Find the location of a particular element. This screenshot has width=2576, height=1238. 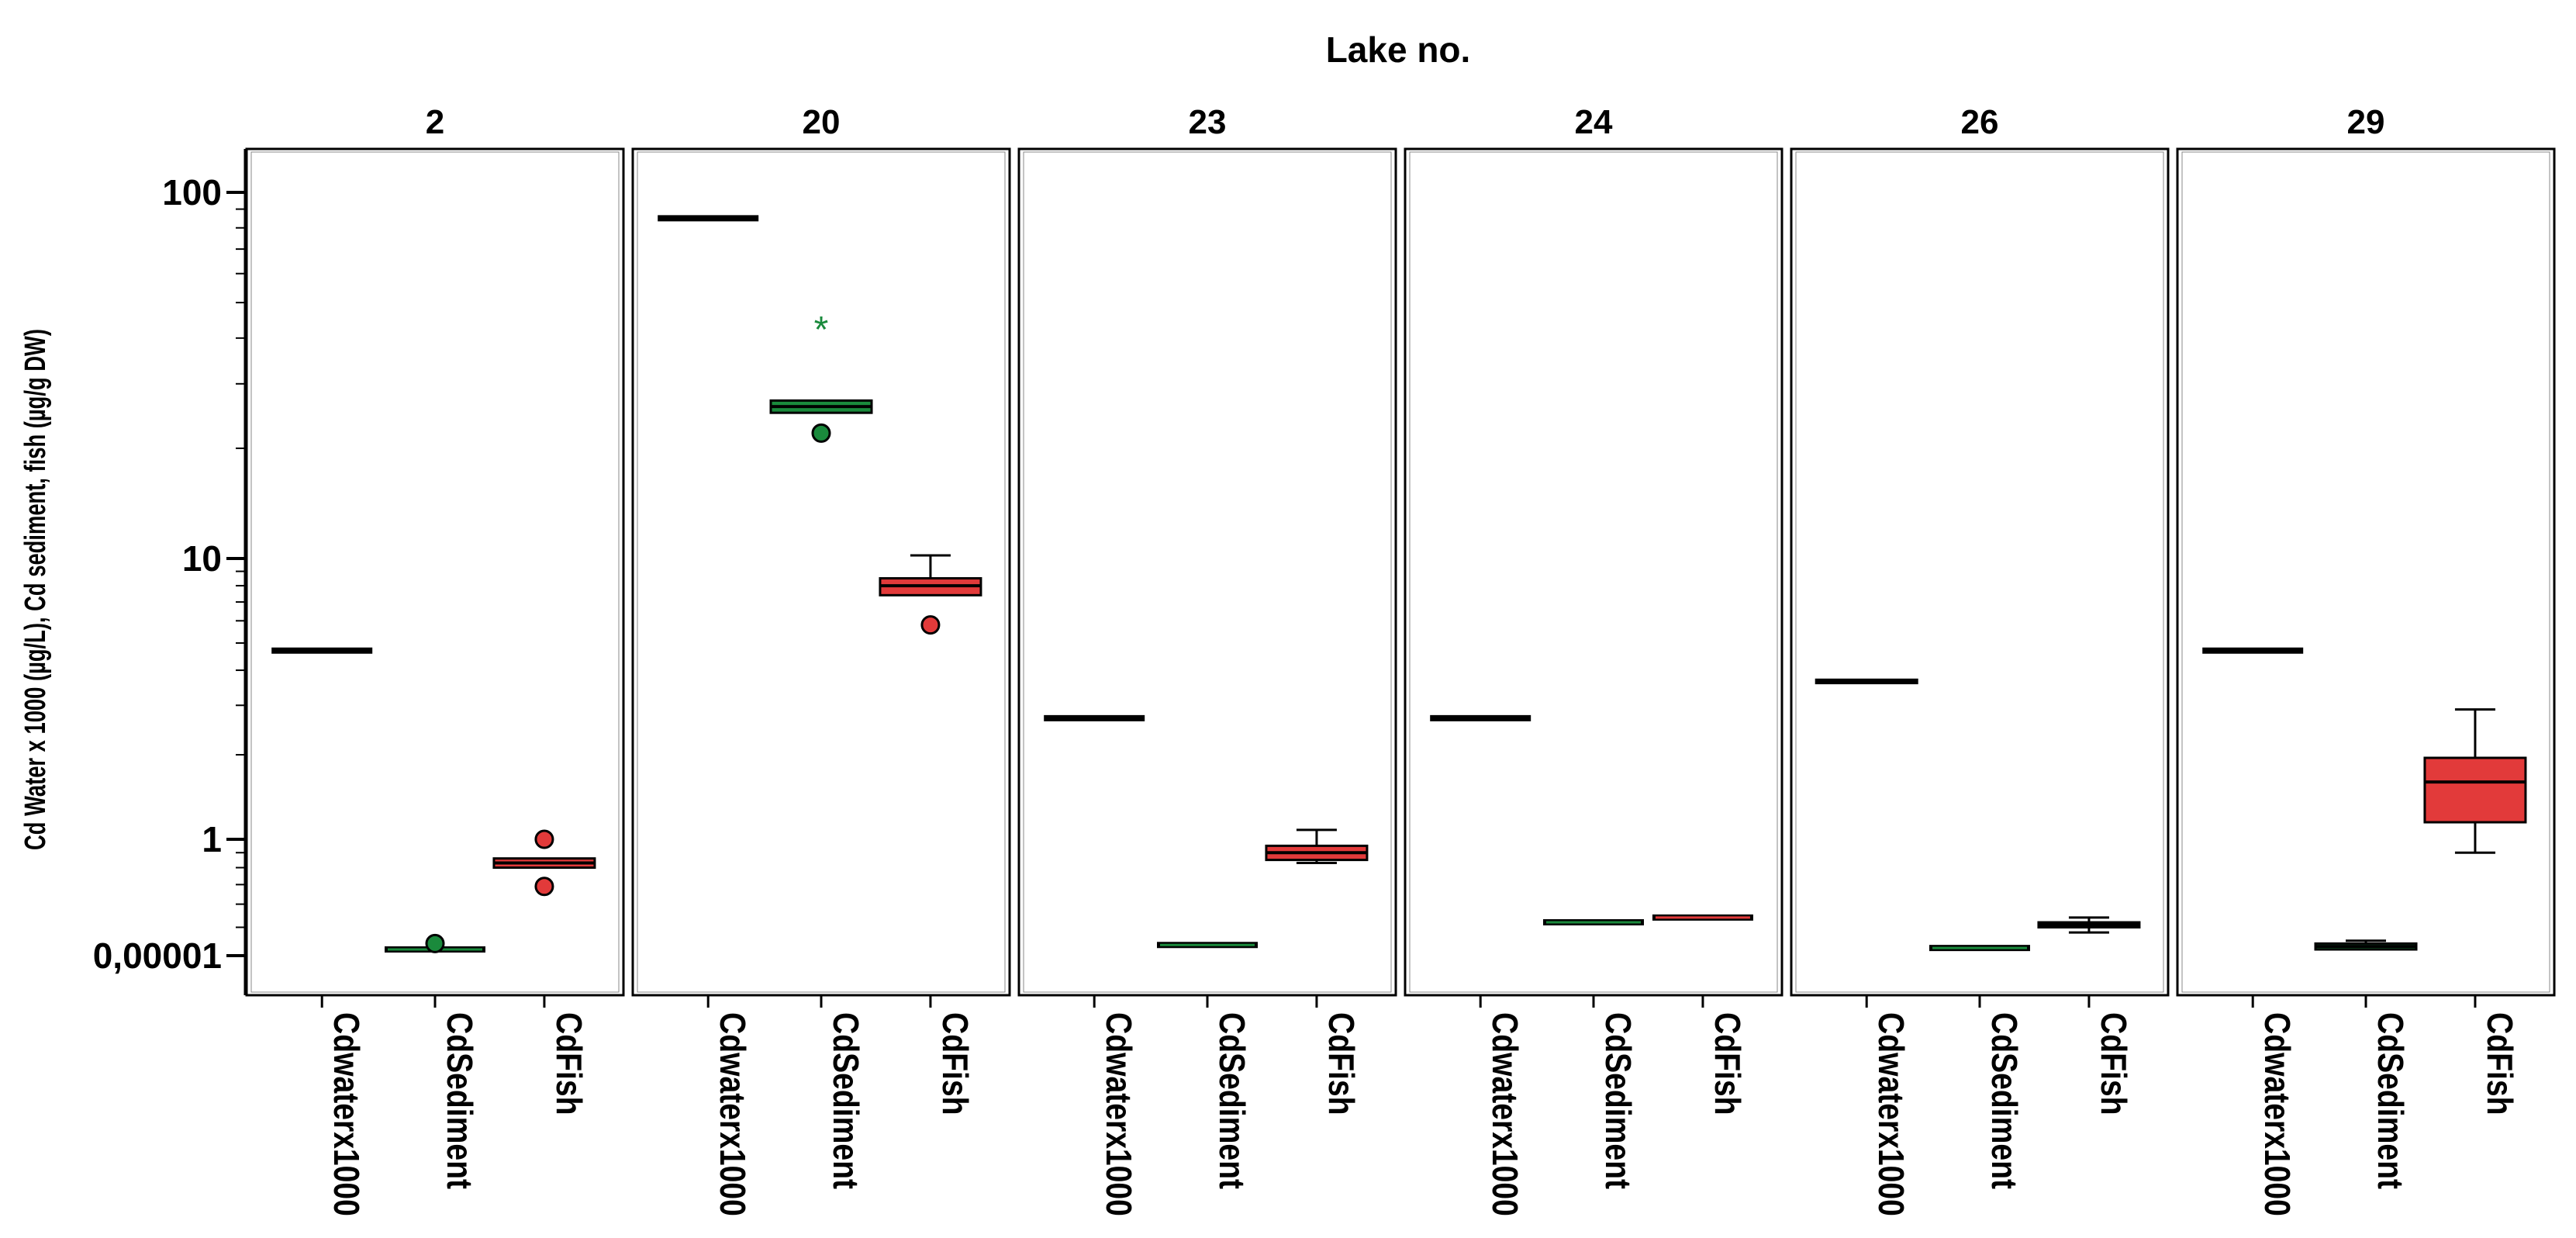

panel-header-lake-29: 29 is located at coordinates (2366, 122).